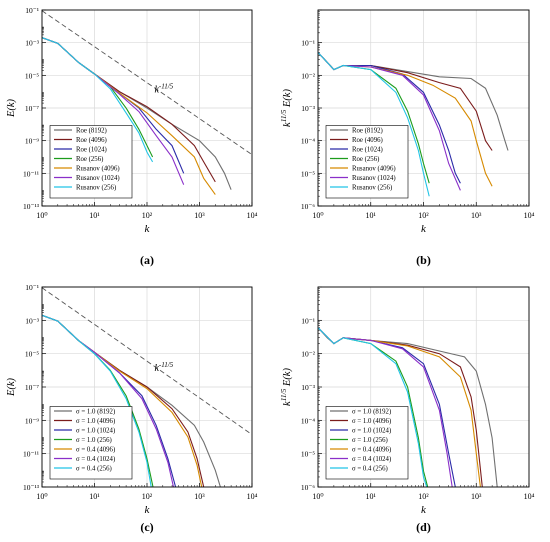 The width and height of the screenshot is (550, 542). Describe the element at coordinates (367, 131) in the screenshot. I see `legend-label-0: Roe (8192)` at that location.